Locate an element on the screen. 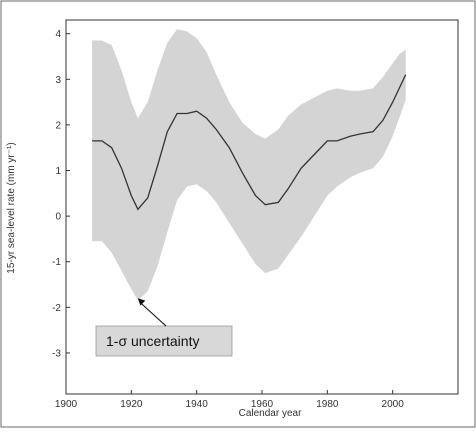  annotation-box is located at coordinates (164, 341).